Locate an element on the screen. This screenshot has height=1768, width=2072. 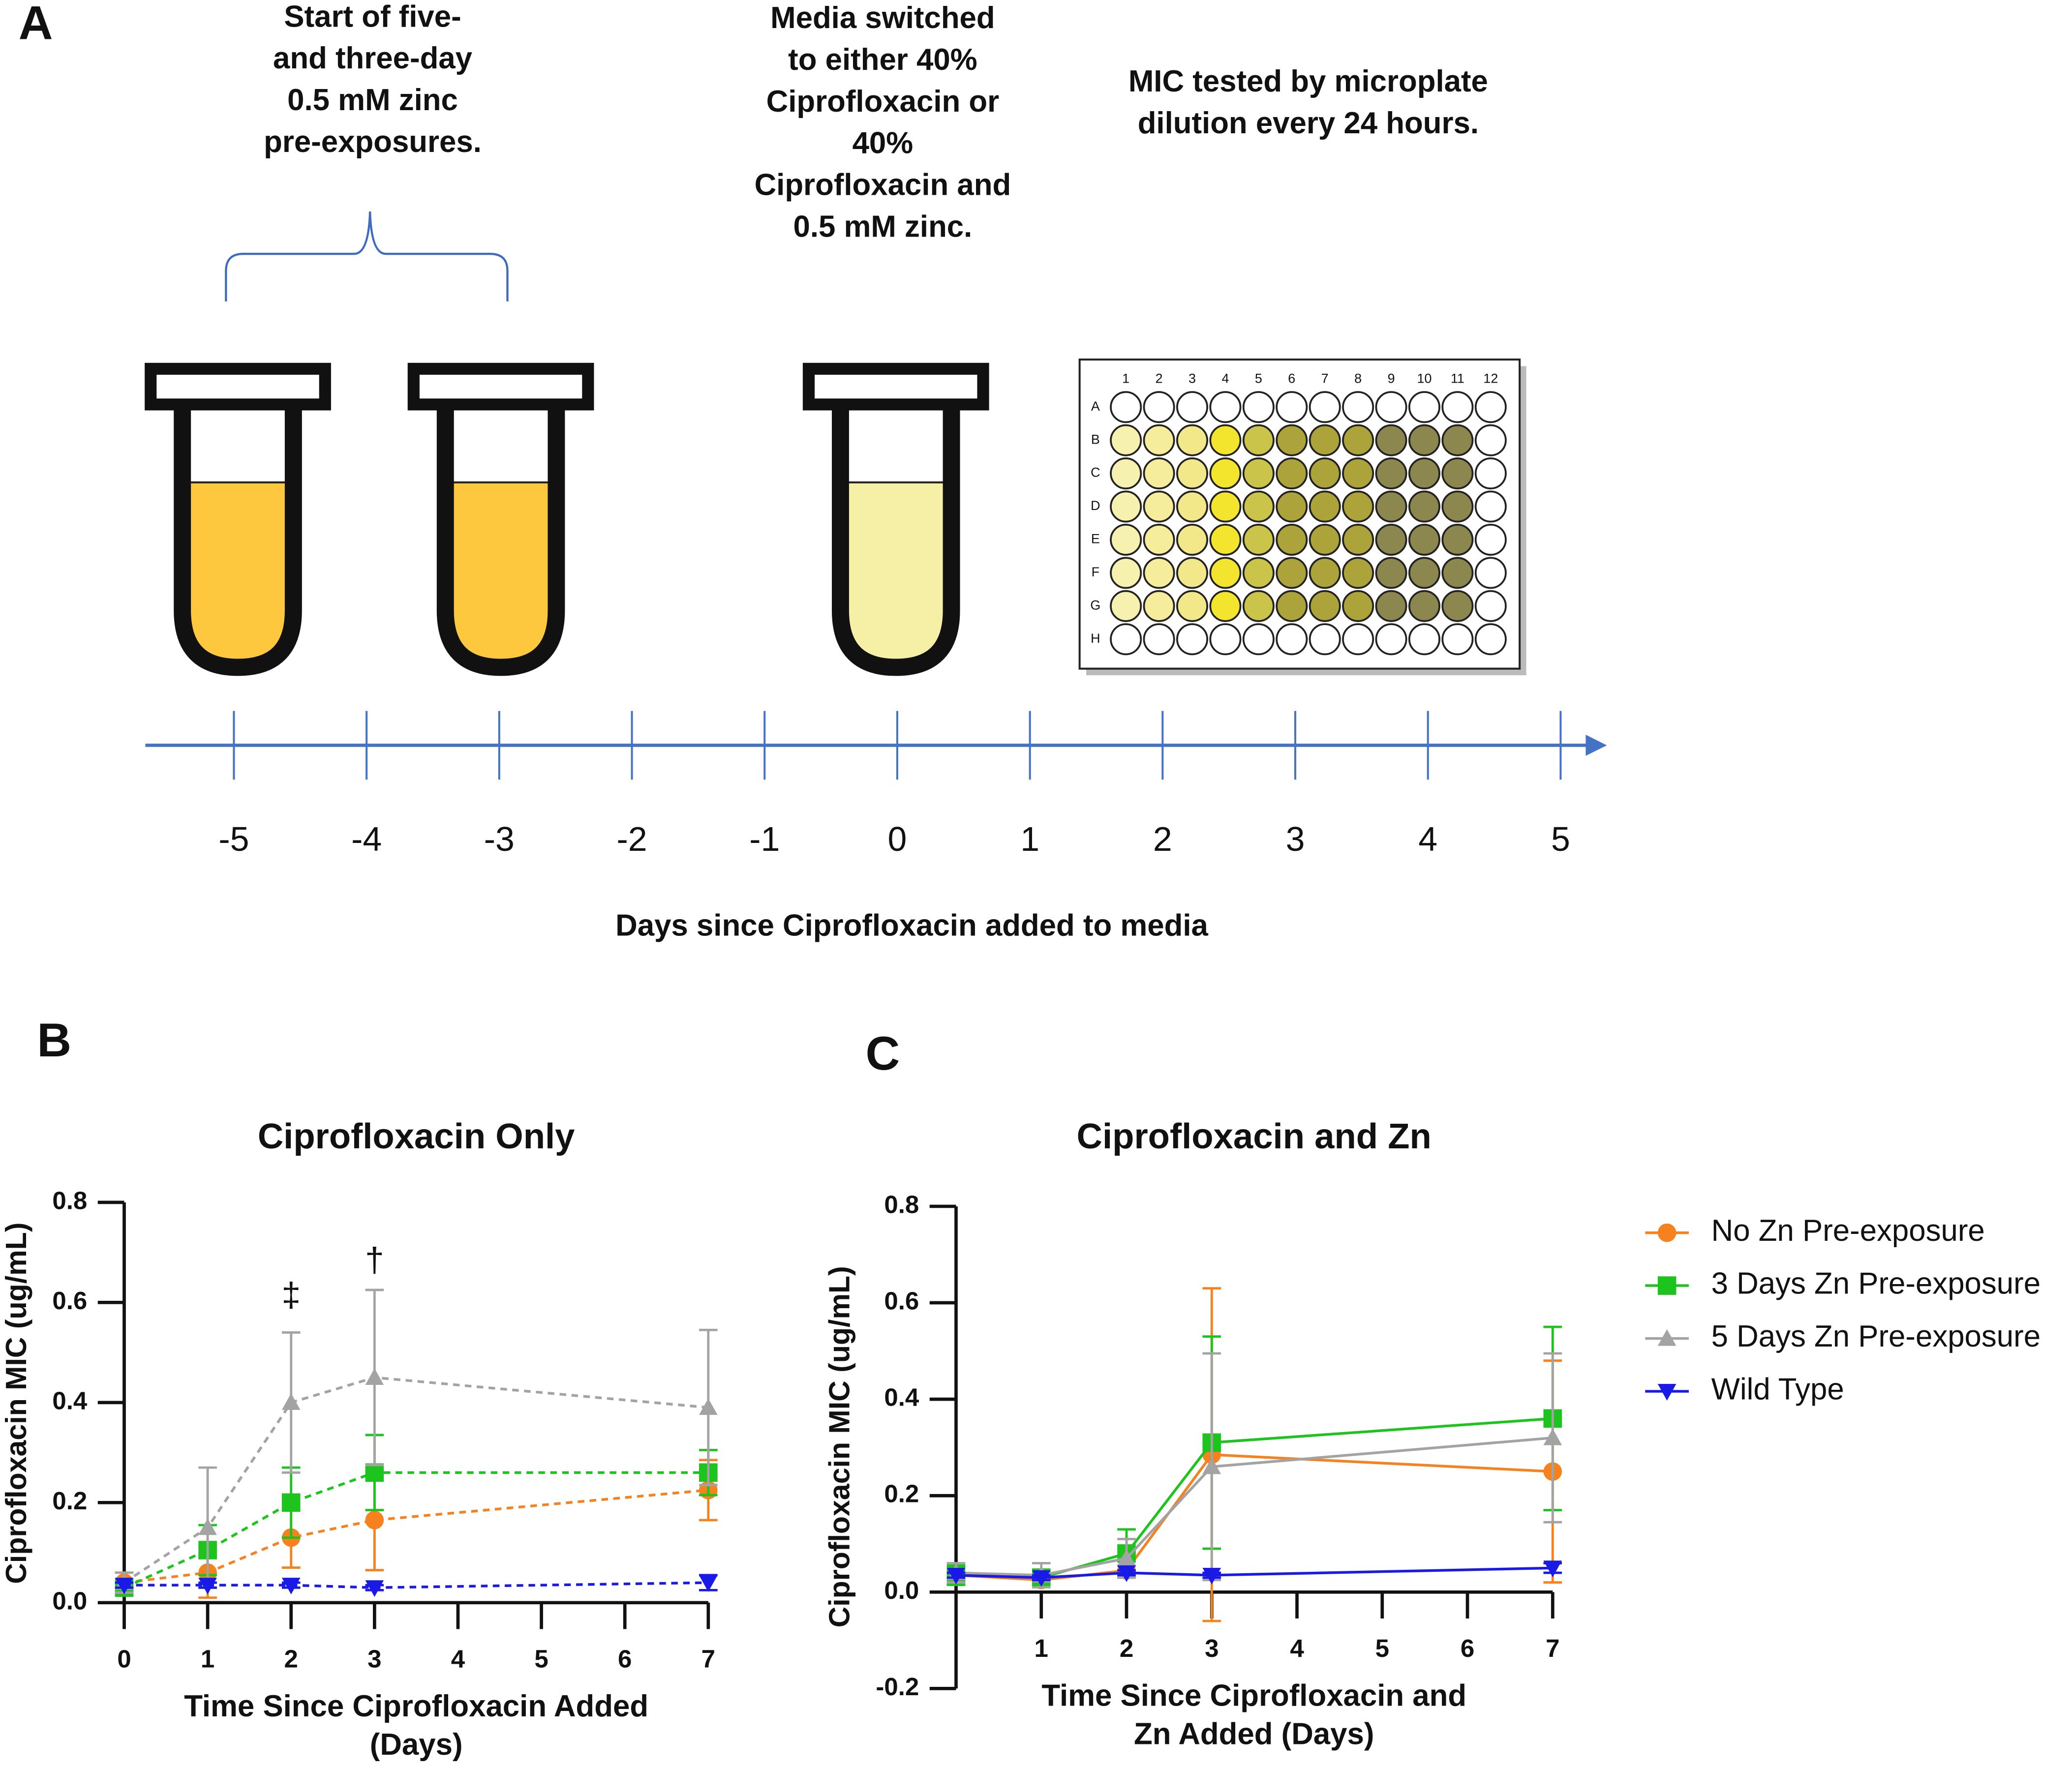
x-tick-label: 6 is located at coordinates (1467, 1648).